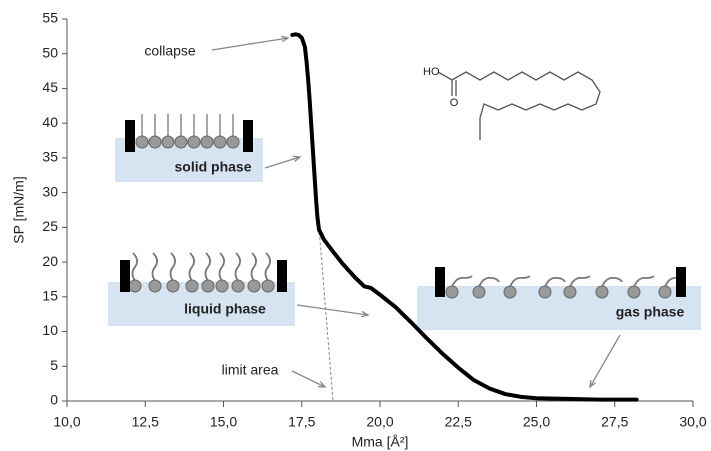 The width and height of the screenshot is (711, 451). I want to click on annotation: solid phase, so click(212, 167).